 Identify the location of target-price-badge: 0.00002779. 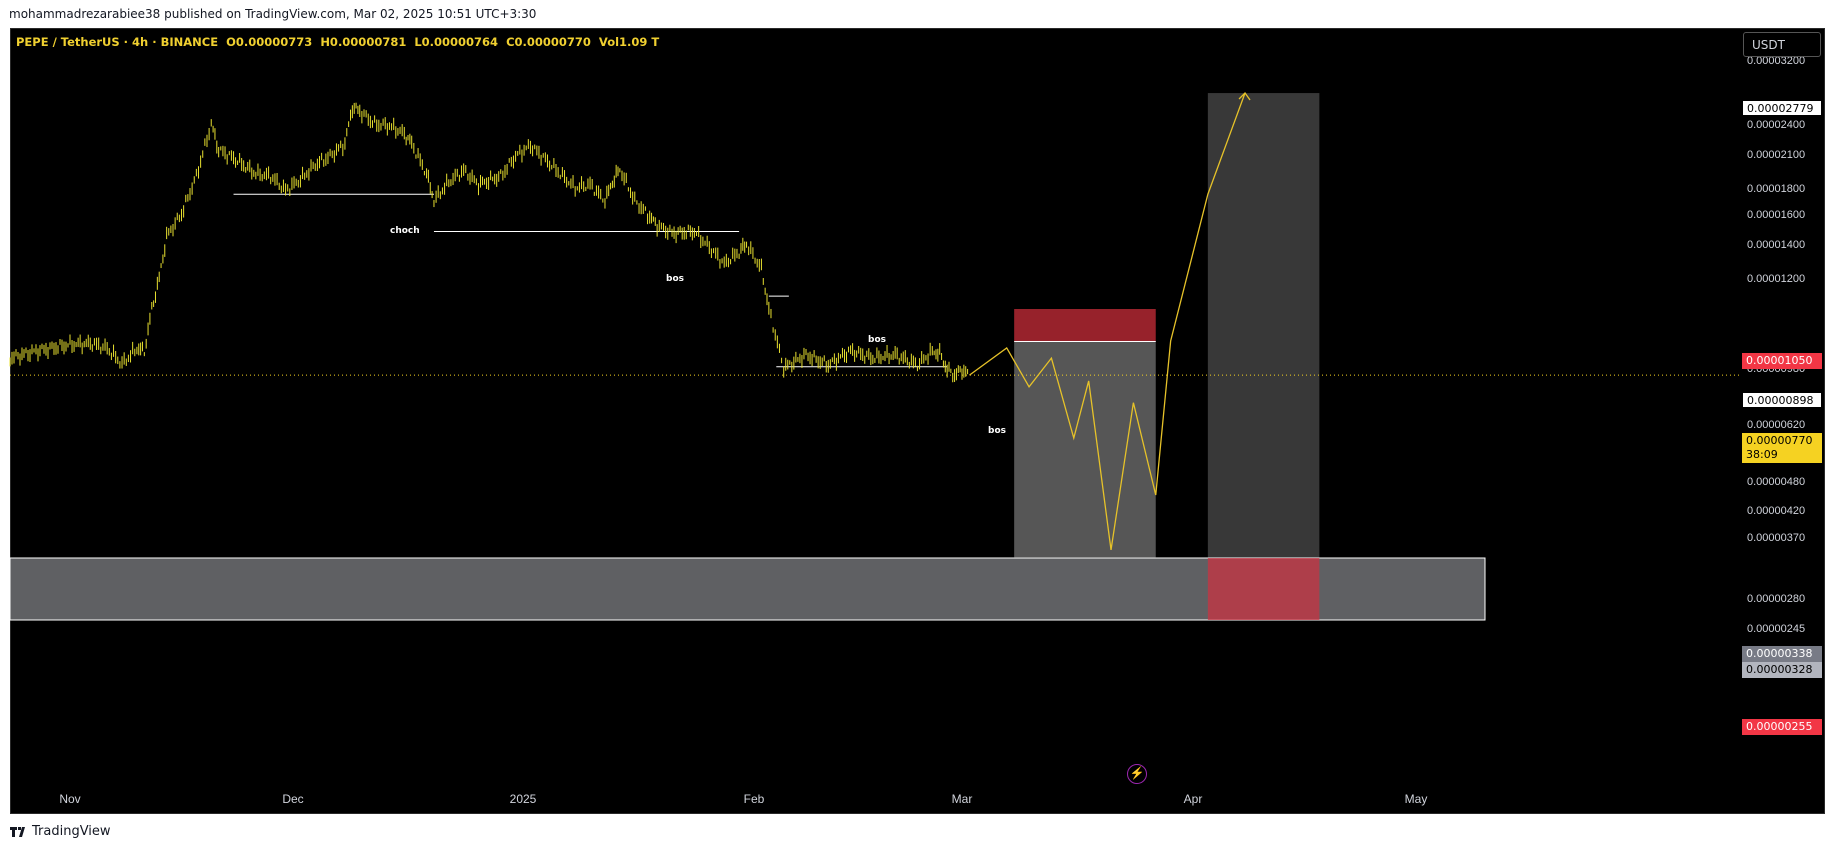
(1782, 108).